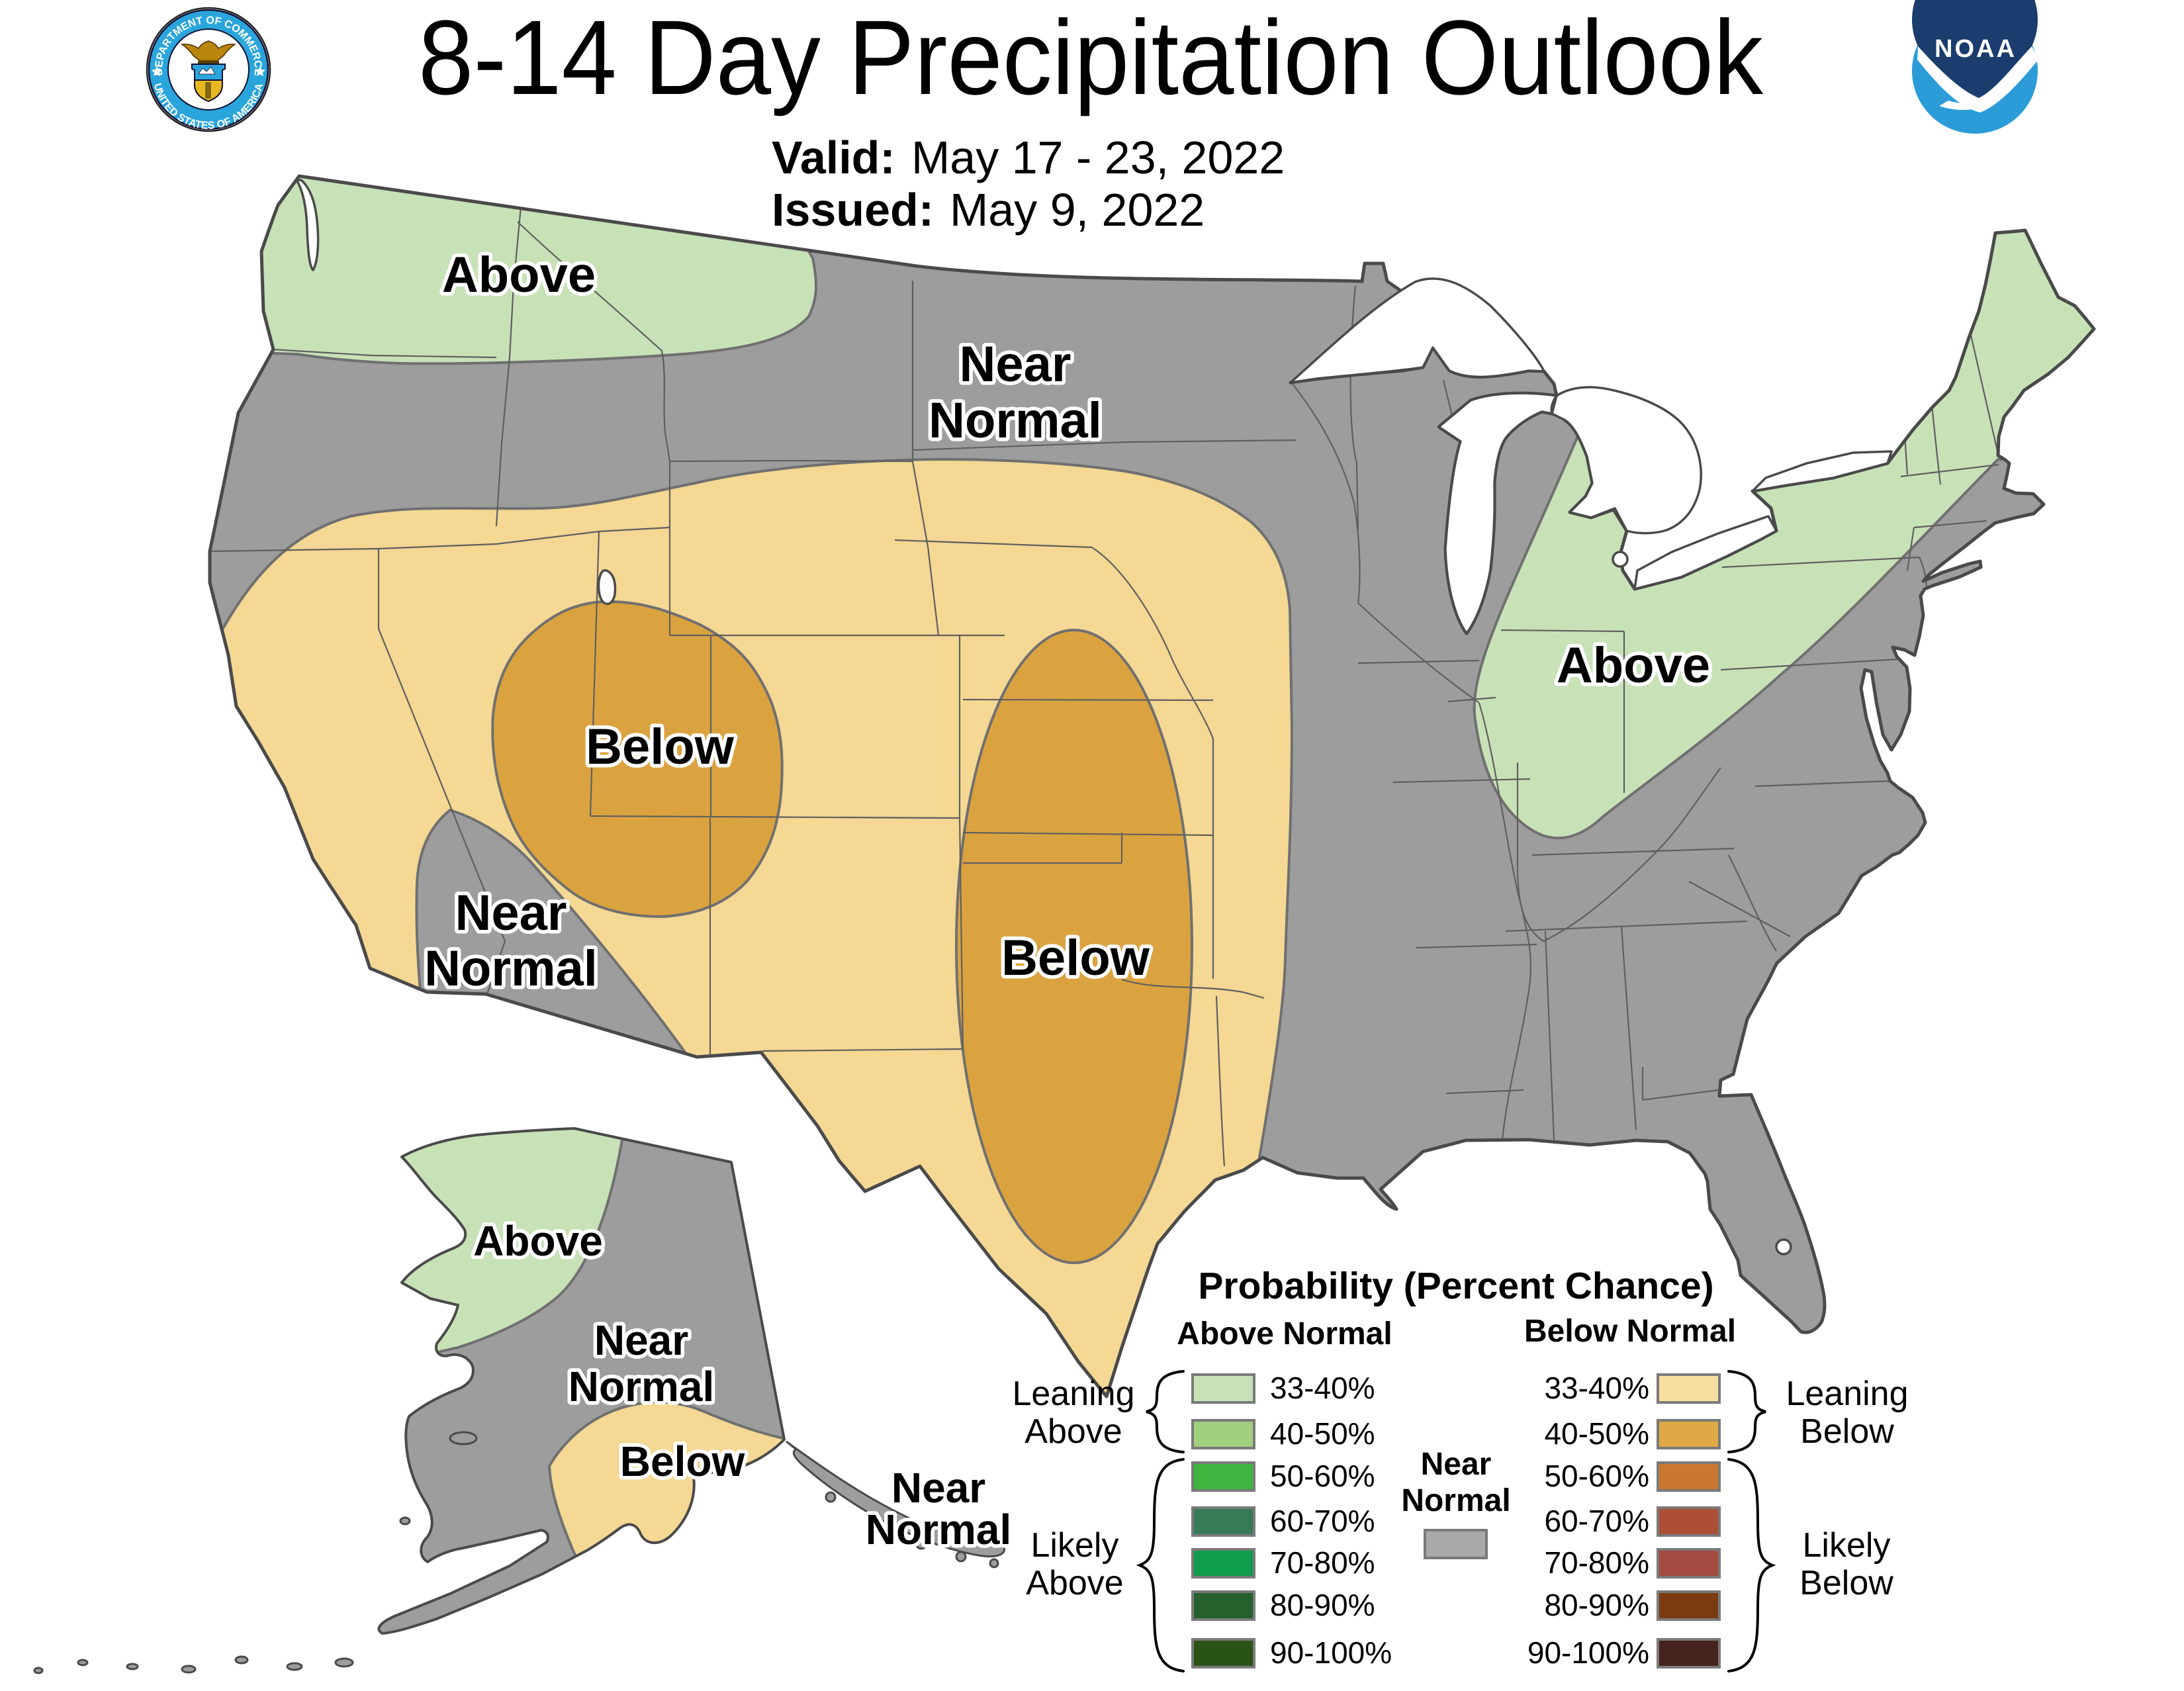 The image size is (2184, 1691). I want to click on svg-text: Above Normal, so click(1284, 1333).